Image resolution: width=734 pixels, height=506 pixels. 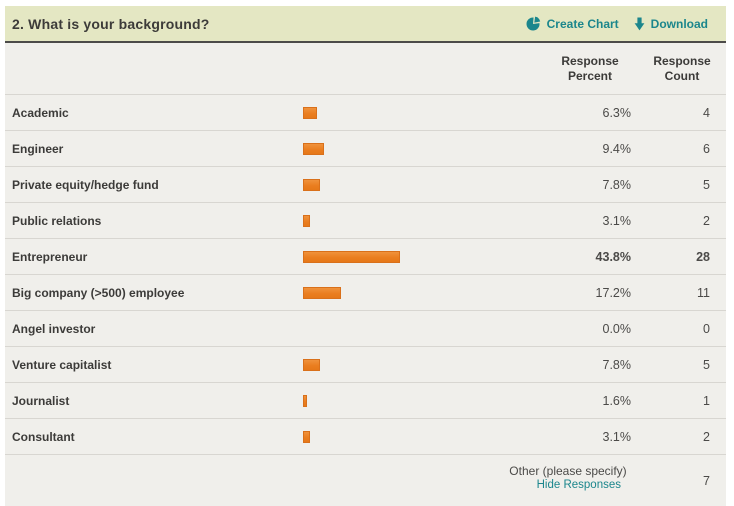 What do you see at coordinates (679, 23) in the screenshot?
I see `download-label: Download` at bounding box center [679, 23].